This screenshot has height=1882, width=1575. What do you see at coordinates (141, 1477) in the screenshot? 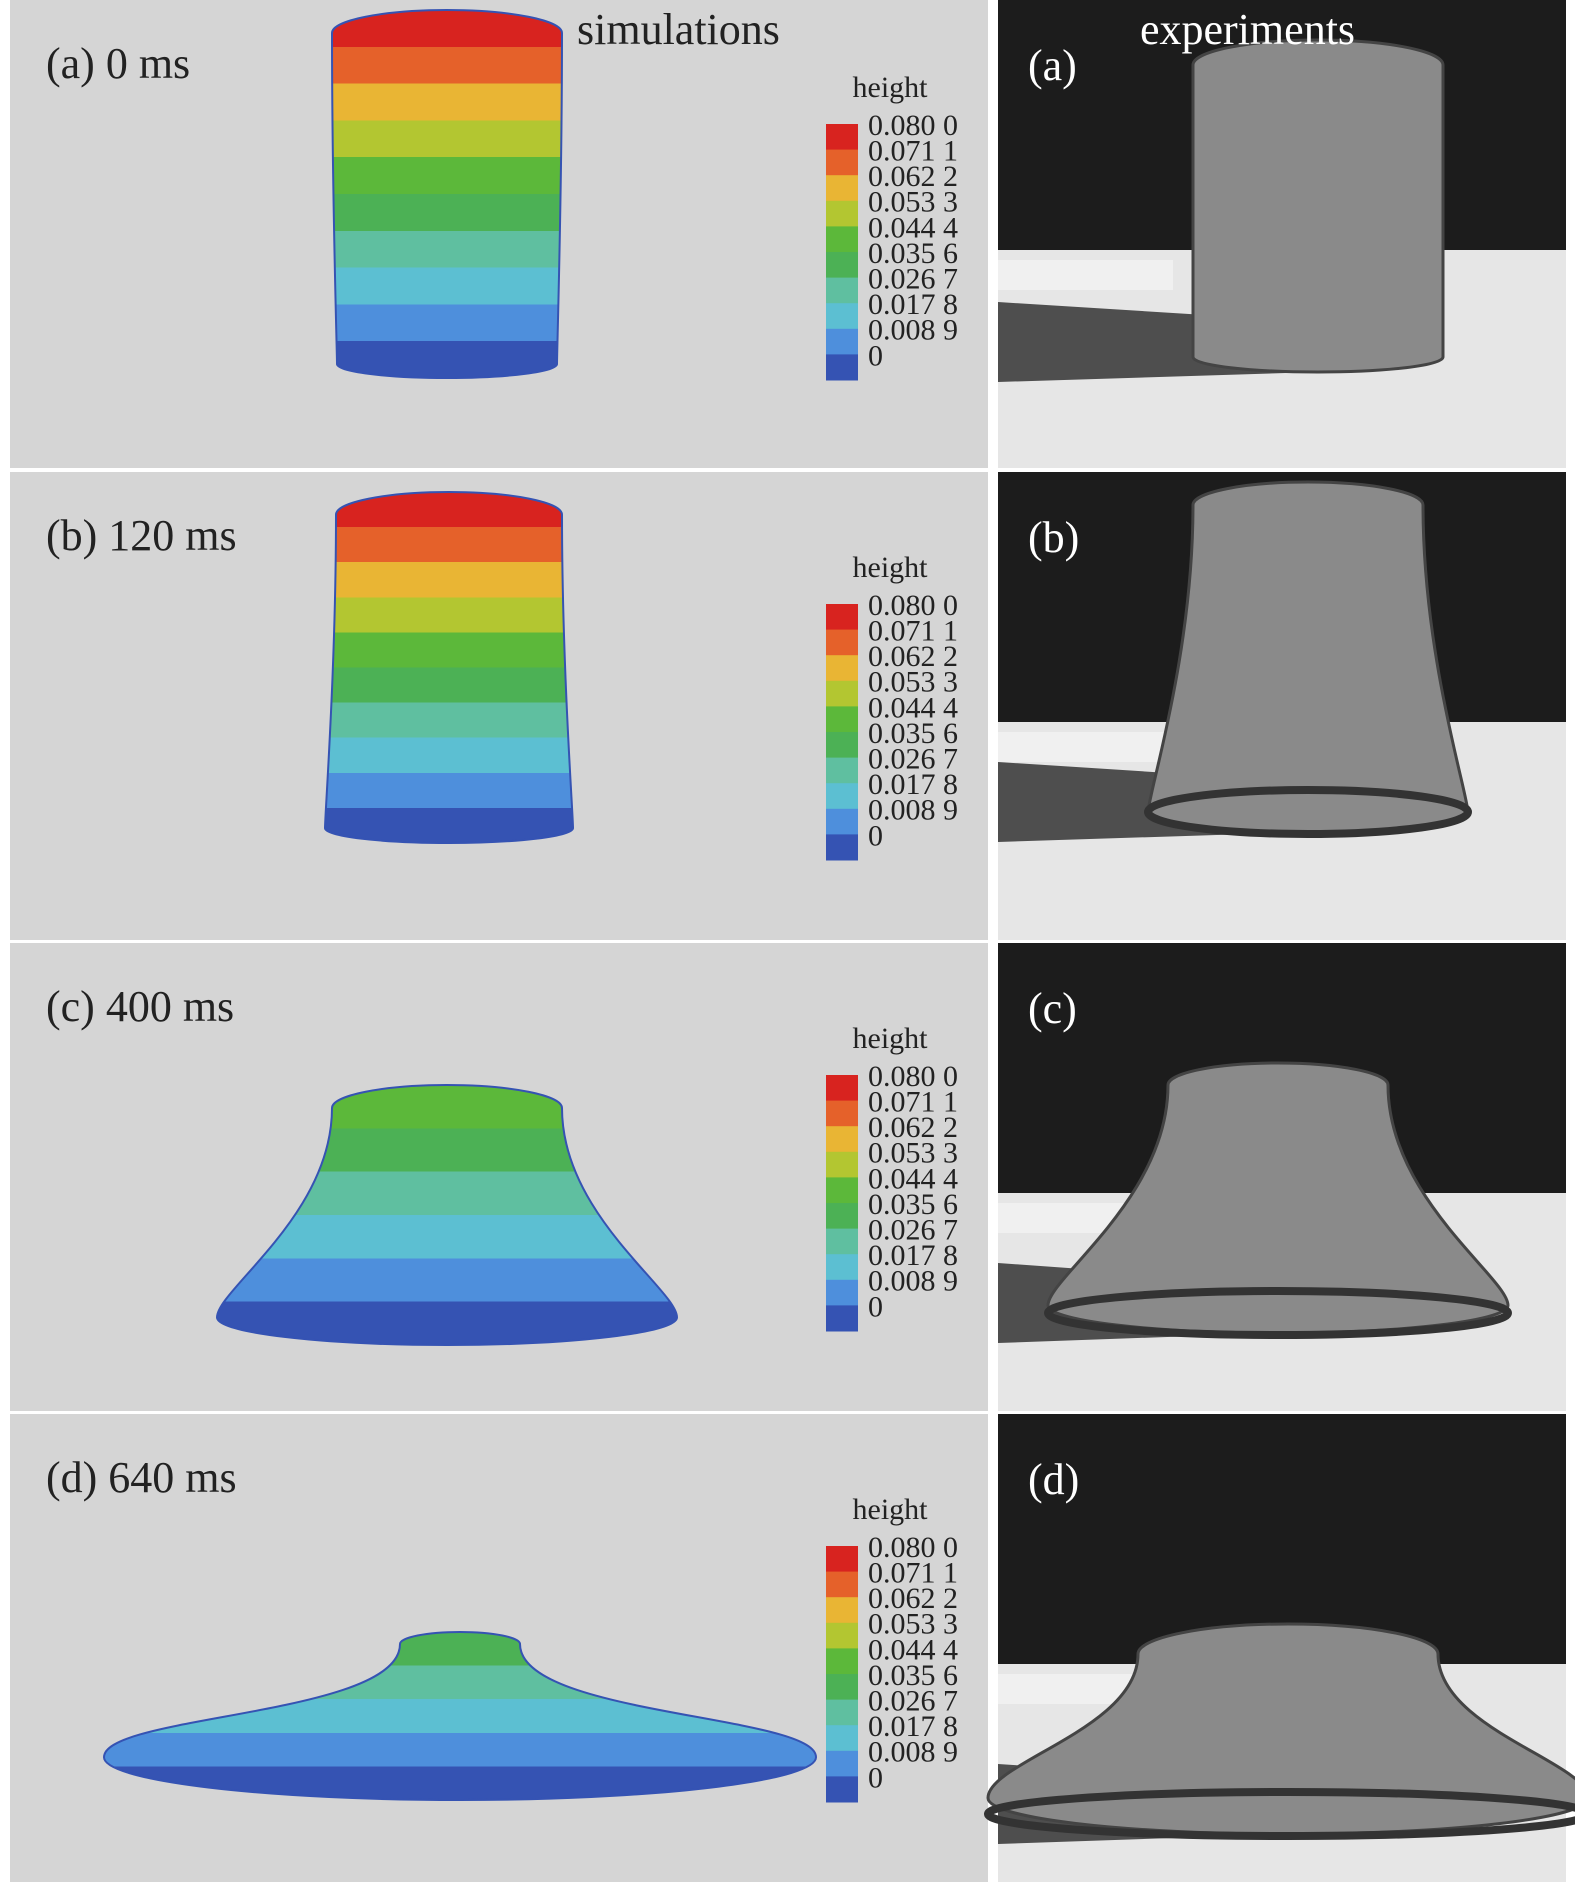
I see `simulation-label: (d) 640 ms` at bounding box center [141, 1477].